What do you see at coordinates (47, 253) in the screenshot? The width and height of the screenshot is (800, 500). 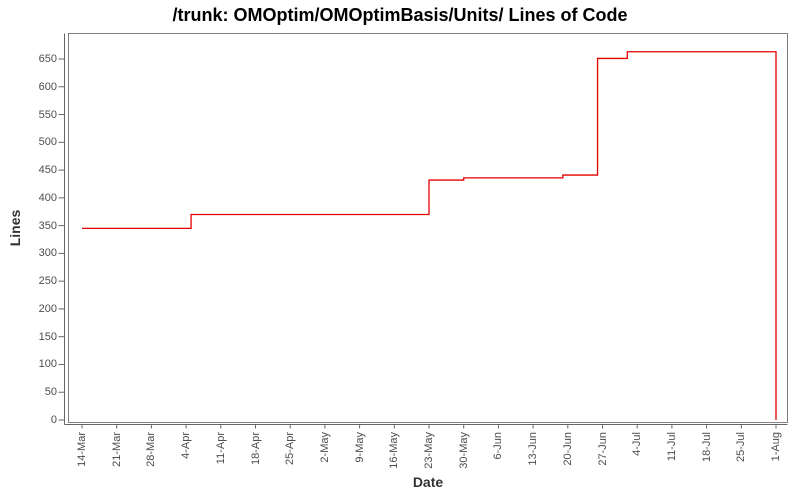 I see `y-tick-label: 300` at bounding box center [47, 253].